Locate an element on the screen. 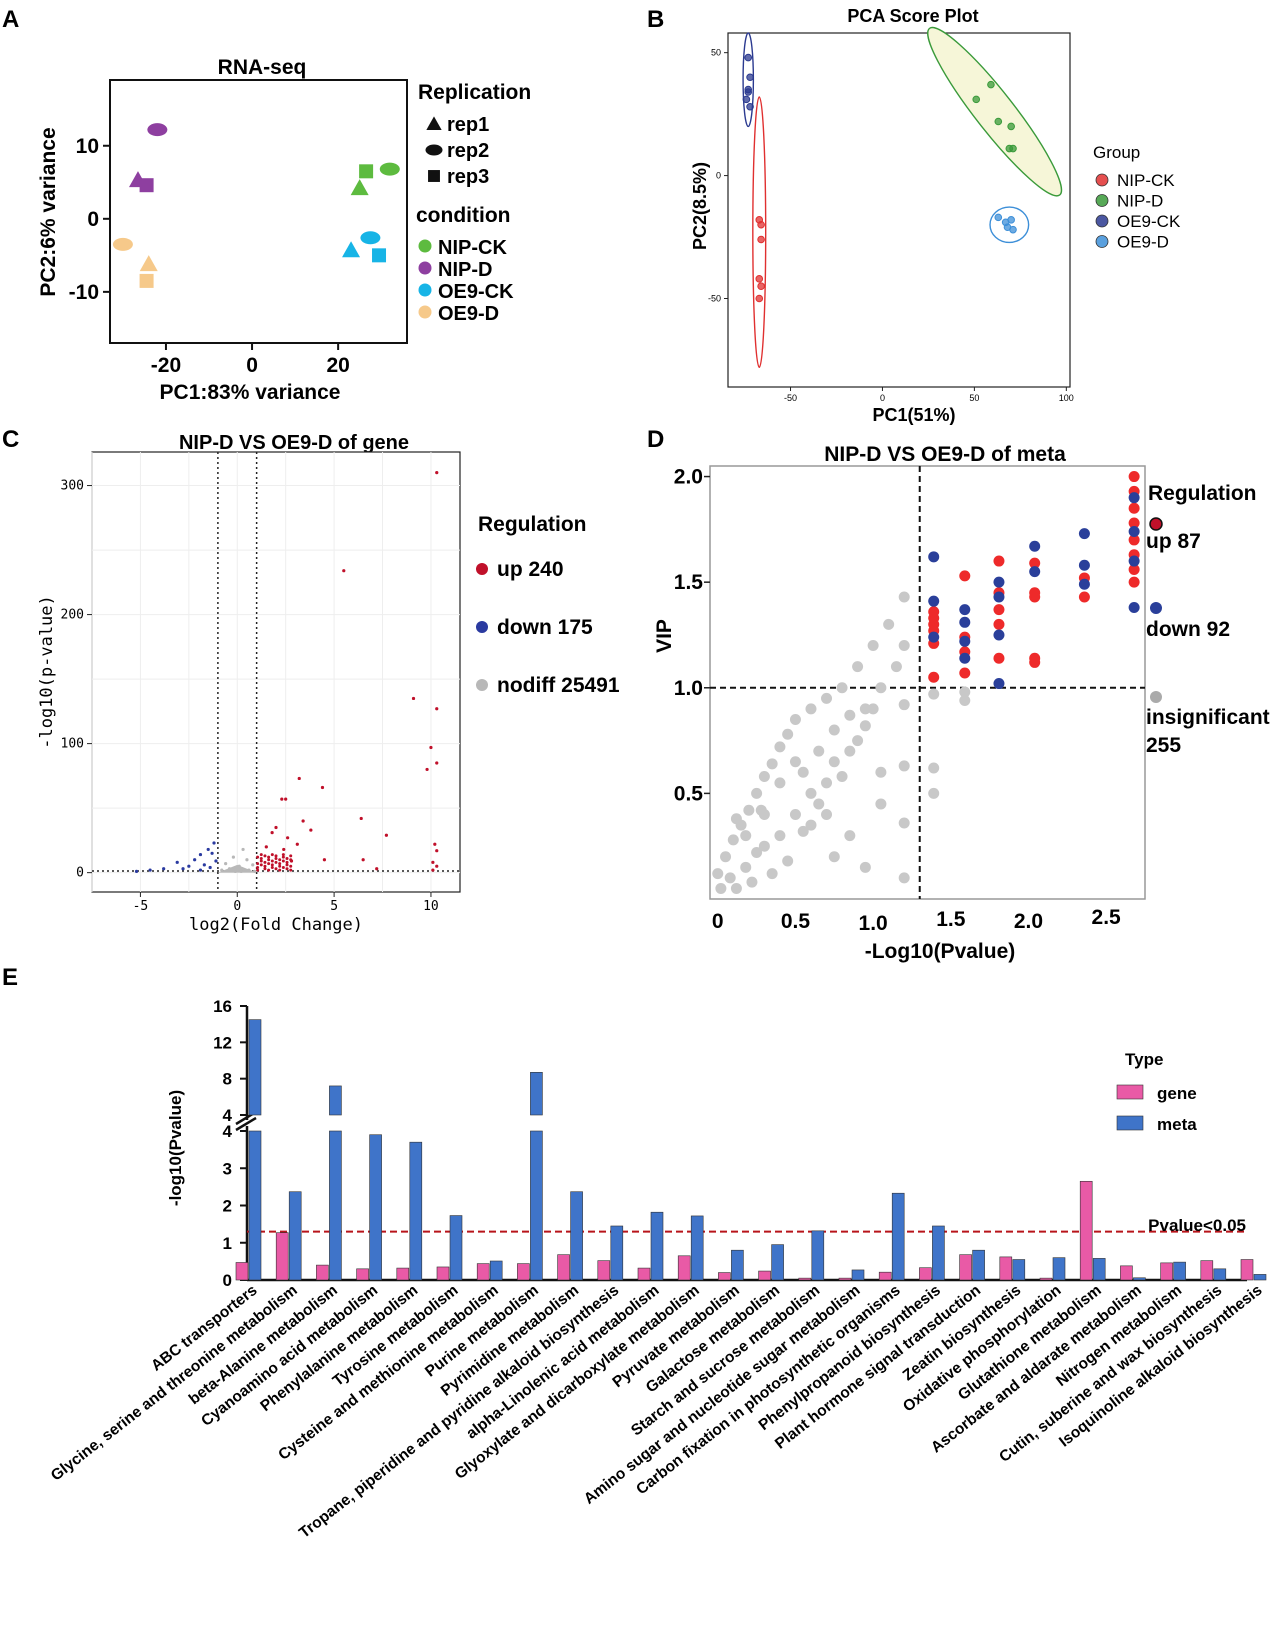 The height and width of the screenshot is (1633, 1286). c-points is located at coordinates (286, 672).